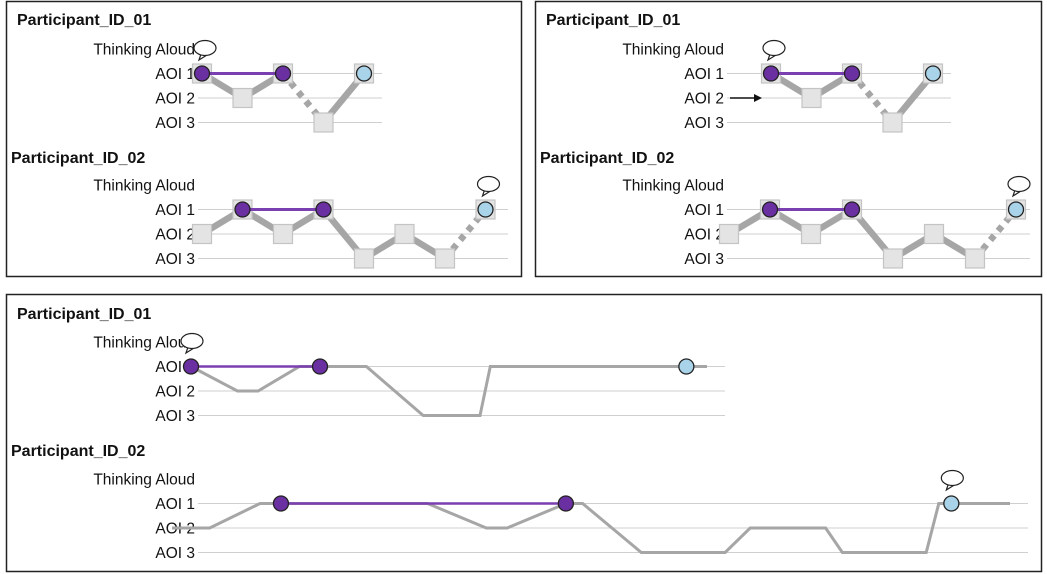  What do you see at coordinates (448, 391) in the screenshot?
I see `gaze-timeline` at bounding box center [448, 391].